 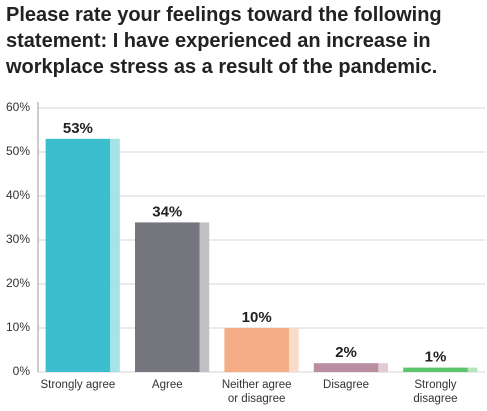 I want to click on value-label: 34%, so click(x=167, y=211).